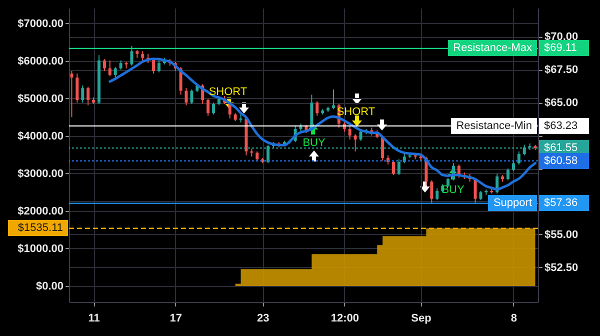  What do you see at coordinates (564, 126) in the screenshot?
I see `text: $63.23` at bounding box center [564, 126].